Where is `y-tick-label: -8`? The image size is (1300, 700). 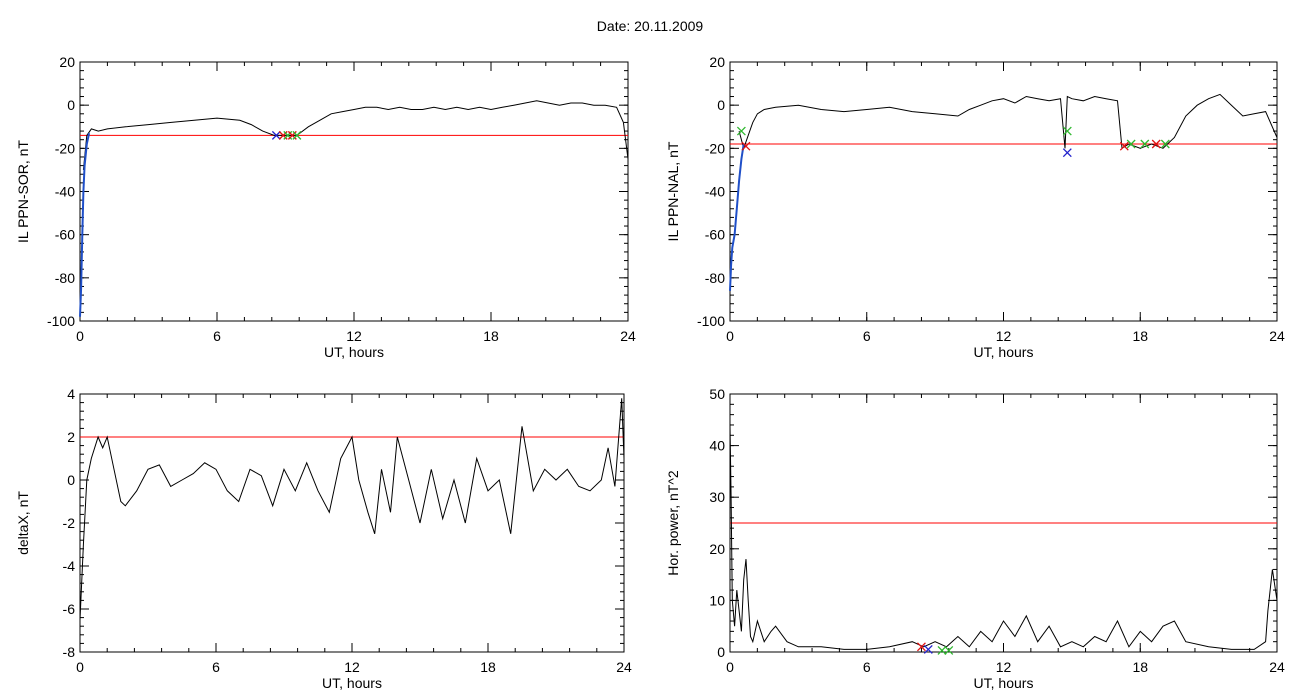 y-tick-label: -8 is located at coordinates (69, 652).